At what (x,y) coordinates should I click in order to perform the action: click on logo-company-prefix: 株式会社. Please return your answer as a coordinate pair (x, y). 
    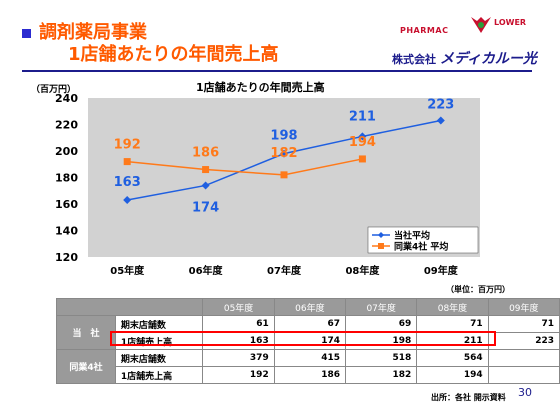
    Looking at the image, I should click on (414, 59).